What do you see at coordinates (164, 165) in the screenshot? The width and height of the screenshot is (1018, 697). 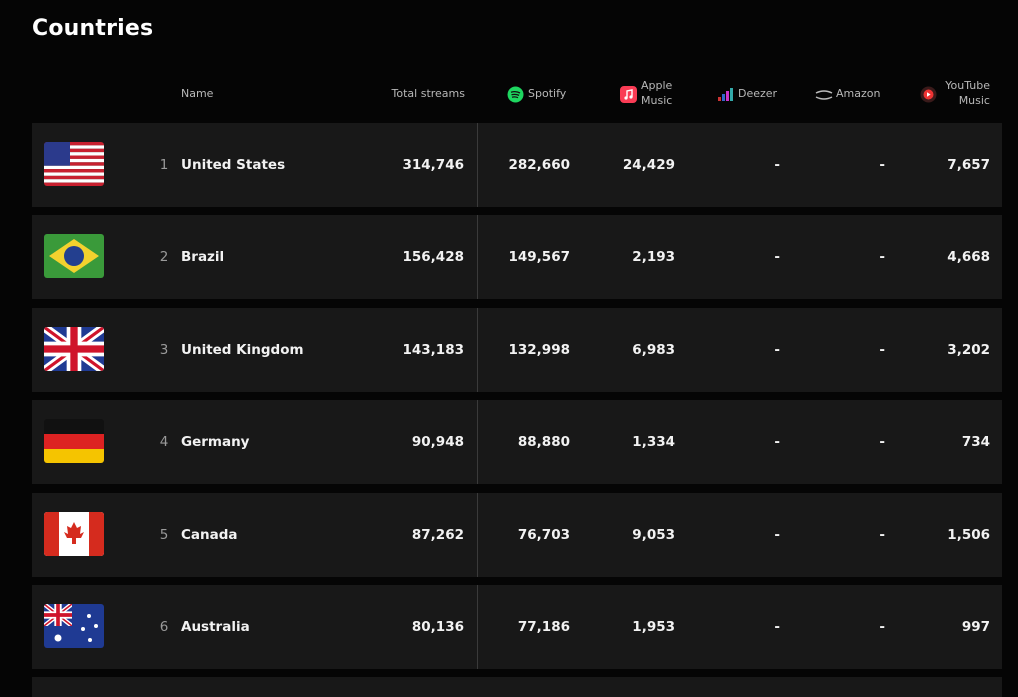 I see `rank: 1` at bounding box center [164, 165].